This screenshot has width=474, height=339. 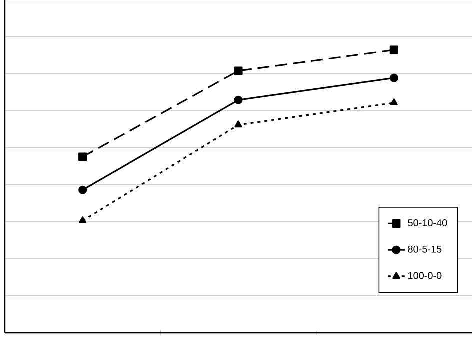 What do you see at coordinates (428, 223) in the screenshot?
I see `legend-label: 50-10-40` at bounding box center [428, 223].